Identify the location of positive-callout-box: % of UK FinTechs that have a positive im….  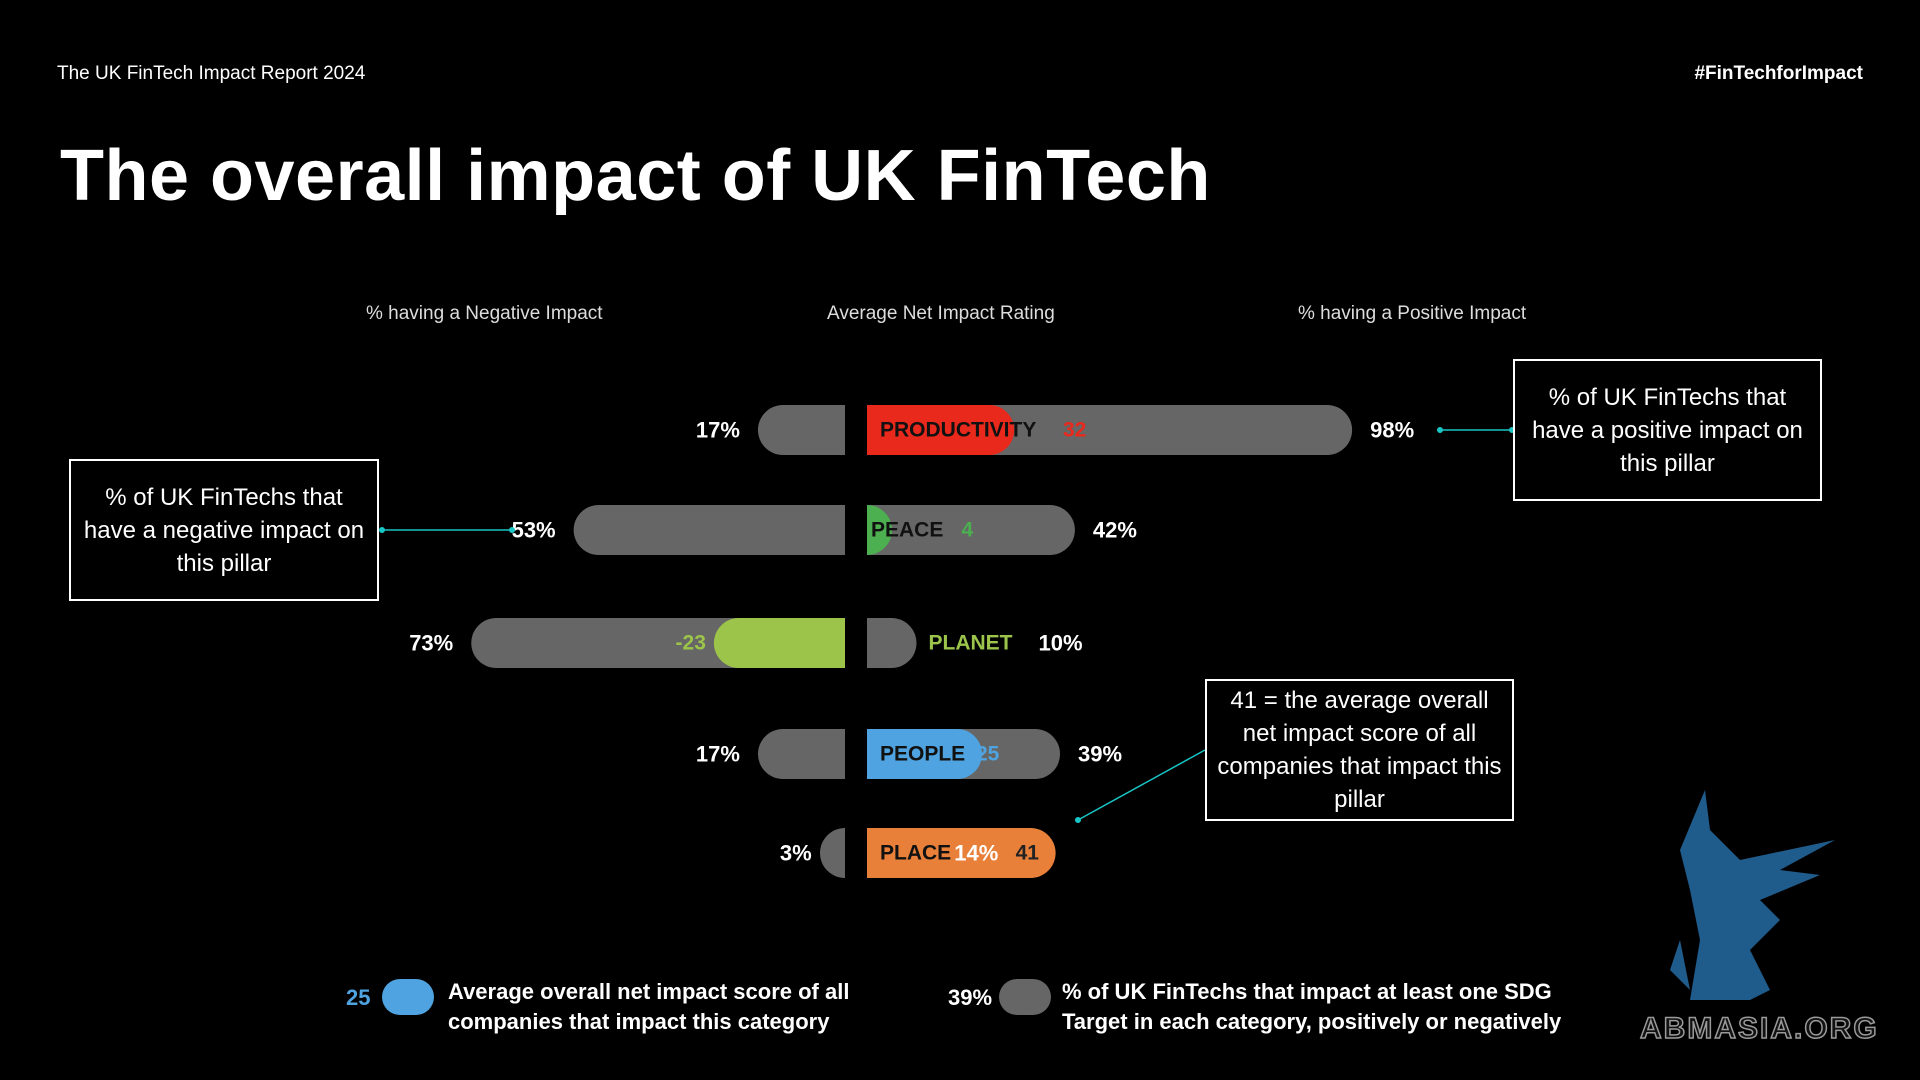
(1667, 430).